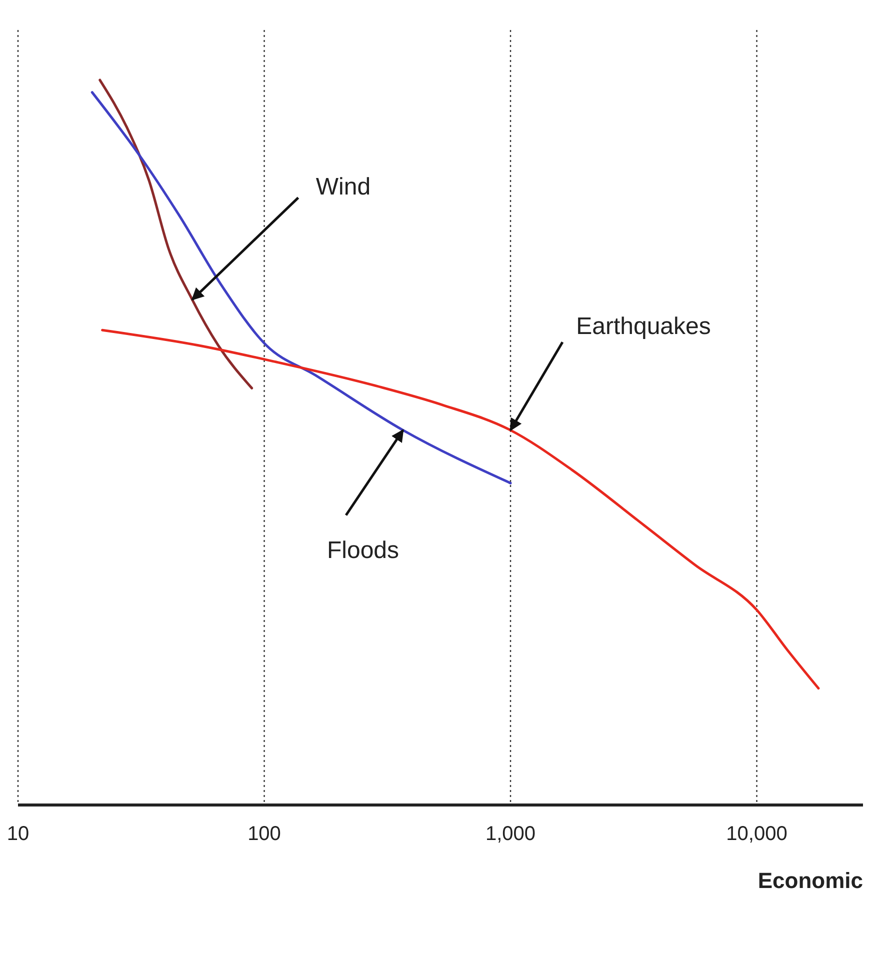 The width and height of the screenshot is (875, 953). What do you see at coordinates (363, 550) in the screenshot?
I see `annotation: Floods` at bounding box center [363, 550].